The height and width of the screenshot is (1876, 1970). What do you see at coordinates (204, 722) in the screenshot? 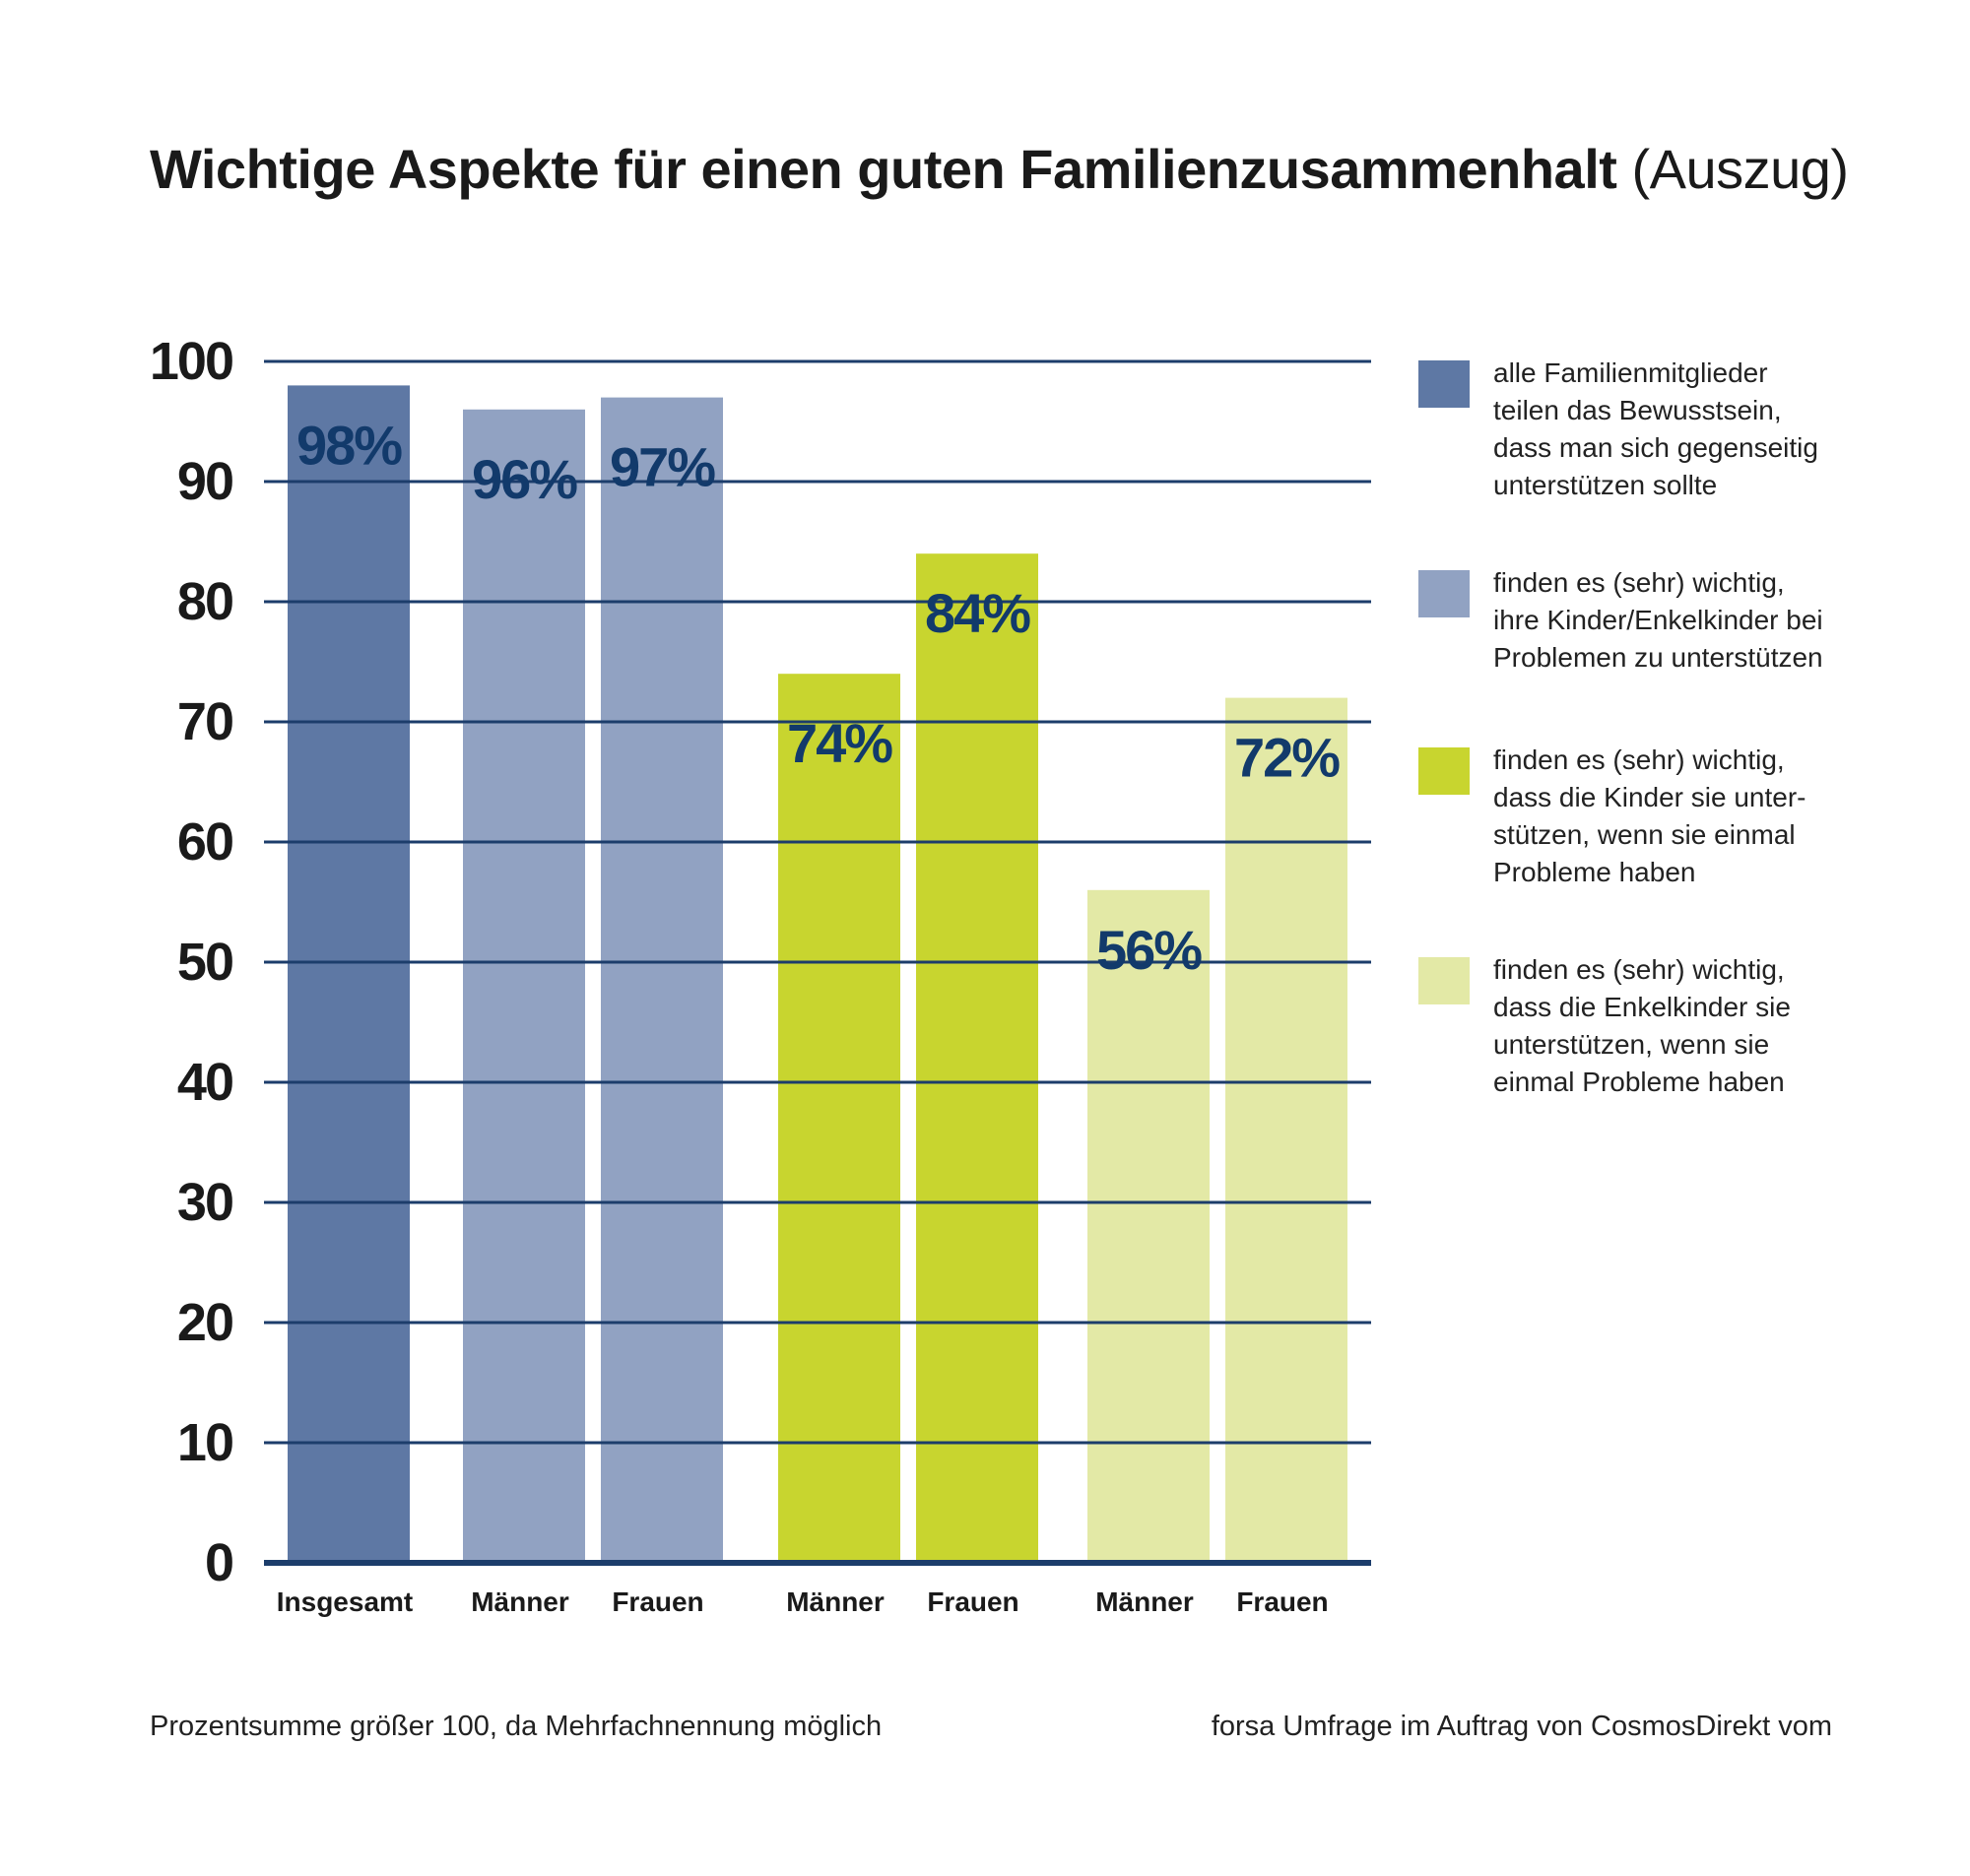
I see `y-tick-label: 70` at bounding box center [204, 722].